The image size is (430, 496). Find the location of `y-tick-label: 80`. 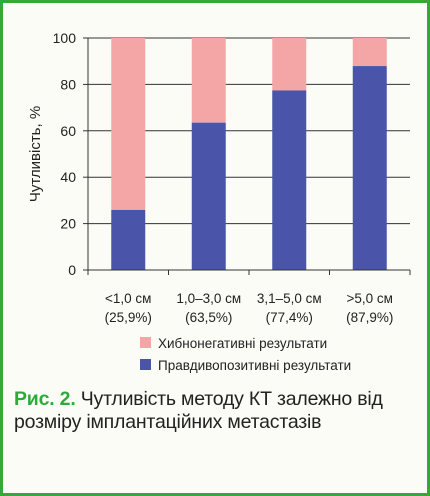

y-tick-label: 80 is located at coordinates (68, 84).